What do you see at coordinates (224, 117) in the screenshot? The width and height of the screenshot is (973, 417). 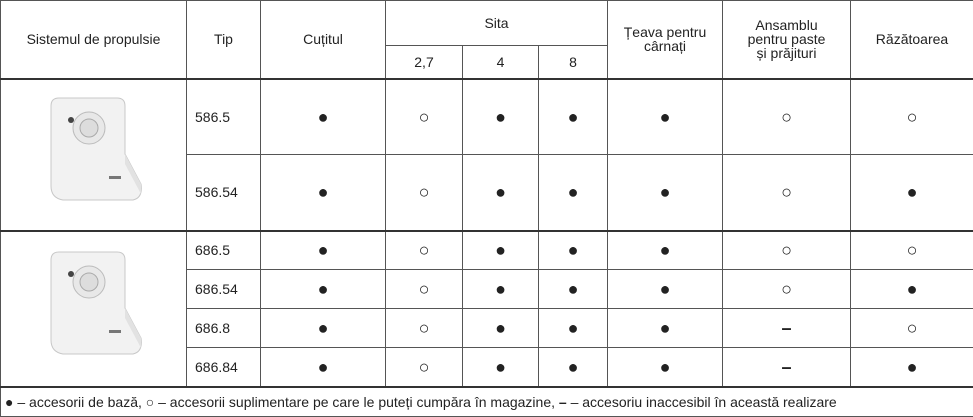 I see `type-cell: 586.5` at bounding box center [224, 117].